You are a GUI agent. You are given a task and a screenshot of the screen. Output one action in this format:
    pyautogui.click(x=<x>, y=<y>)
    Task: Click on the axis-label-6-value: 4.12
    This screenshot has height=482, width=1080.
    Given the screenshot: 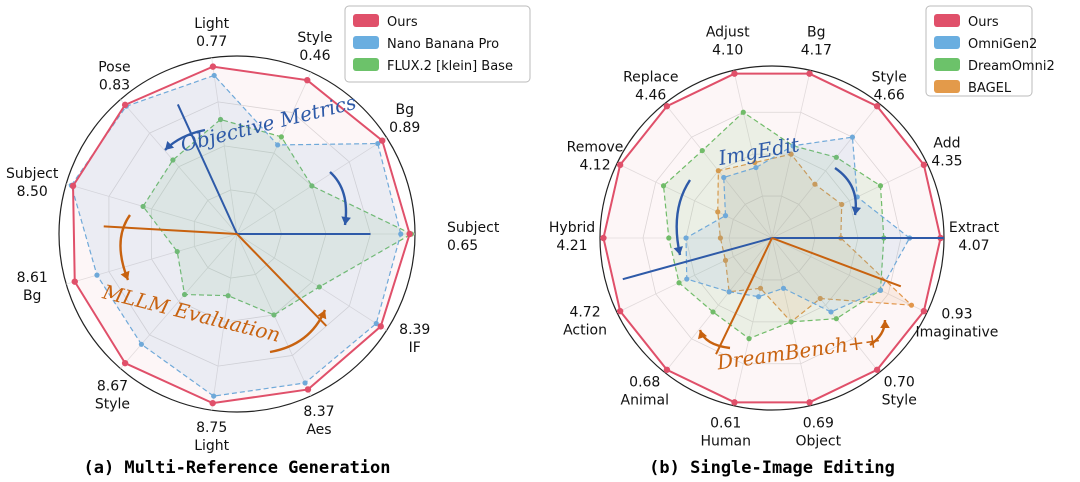 What is the action you would take?
    pyautogui.click(x=594, y=165)
    